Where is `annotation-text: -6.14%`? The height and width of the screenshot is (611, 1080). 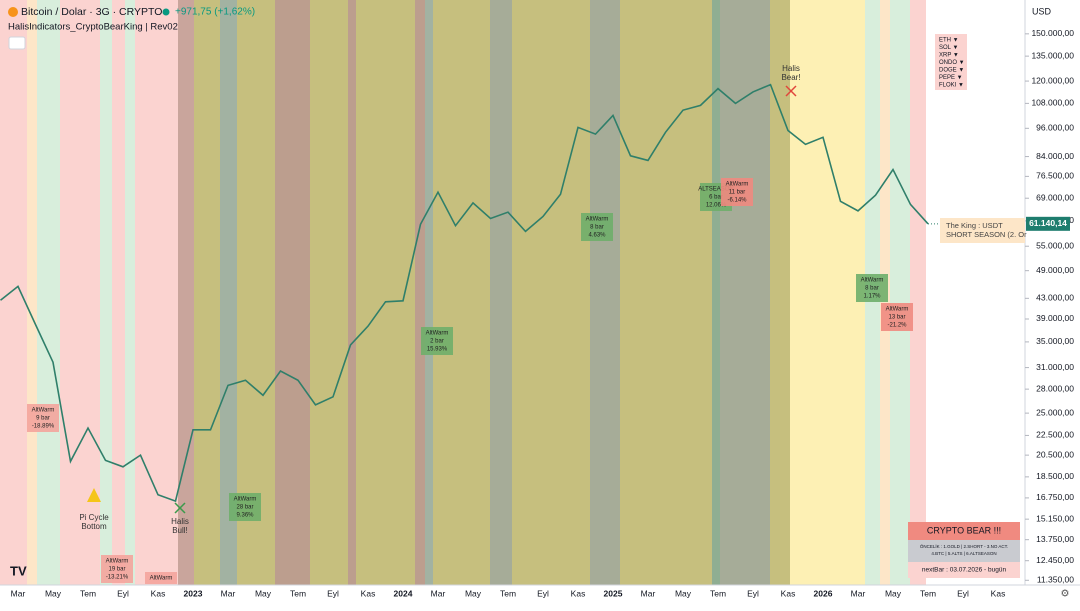 annotation-text: -6.14% is located at coordinates (737, 201).